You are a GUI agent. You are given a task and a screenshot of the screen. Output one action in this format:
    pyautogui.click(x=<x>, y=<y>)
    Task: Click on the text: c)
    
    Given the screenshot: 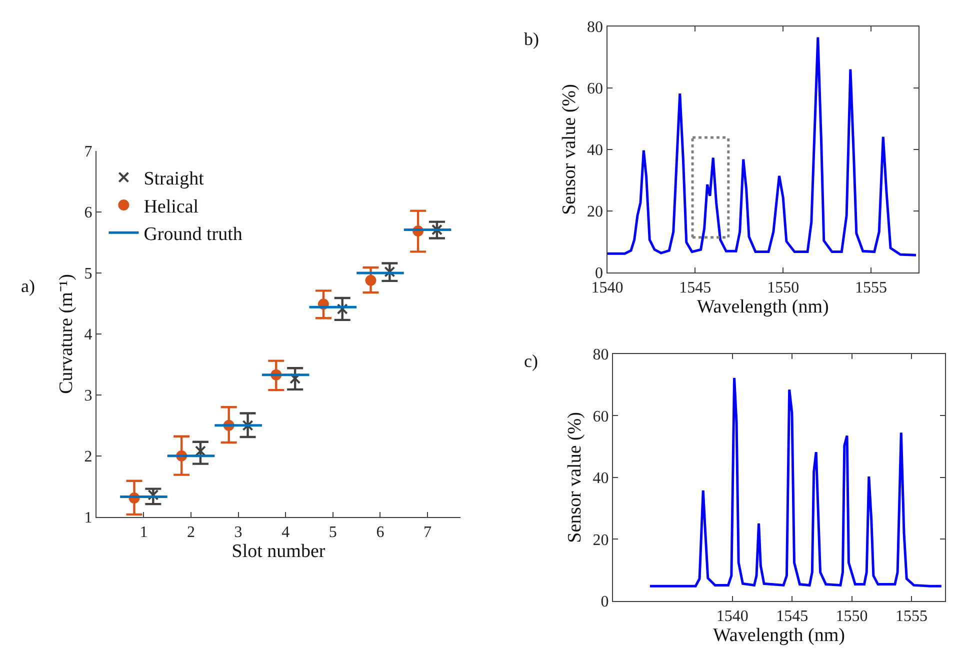 What is the action you would take?
    pyautogui.click(x=531, y=361)
    